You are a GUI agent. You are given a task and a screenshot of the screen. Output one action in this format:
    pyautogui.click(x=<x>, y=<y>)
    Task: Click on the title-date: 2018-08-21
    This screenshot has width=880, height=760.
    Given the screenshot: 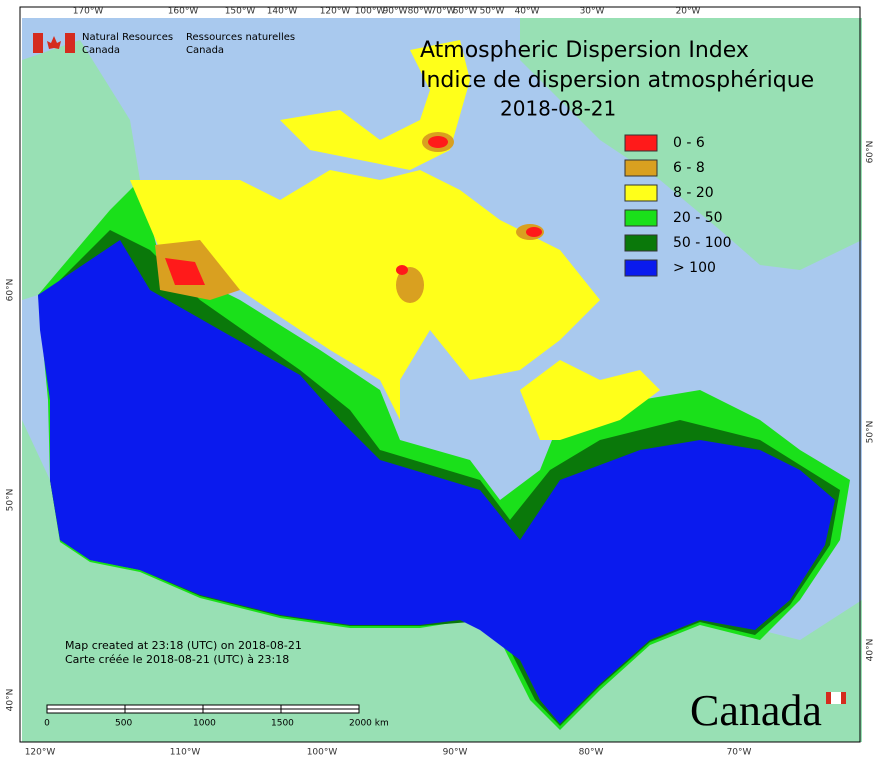 What is the action you would take?
    pyautogui.click(x=558, y=109)
    